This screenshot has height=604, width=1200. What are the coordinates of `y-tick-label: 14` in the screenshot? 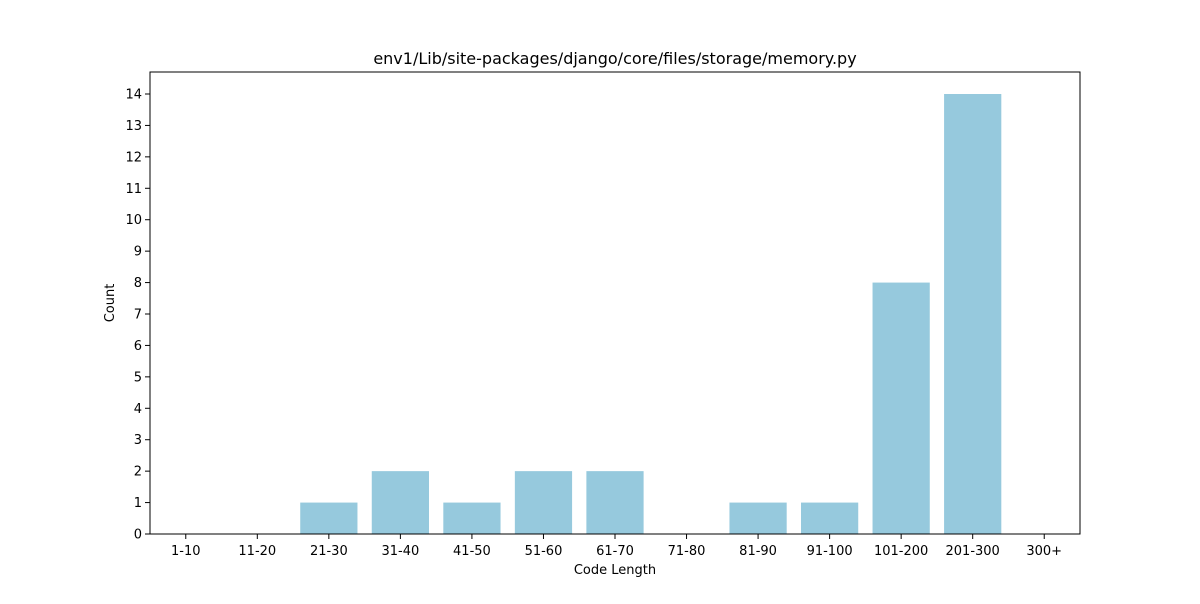 It's located at (133, 95).